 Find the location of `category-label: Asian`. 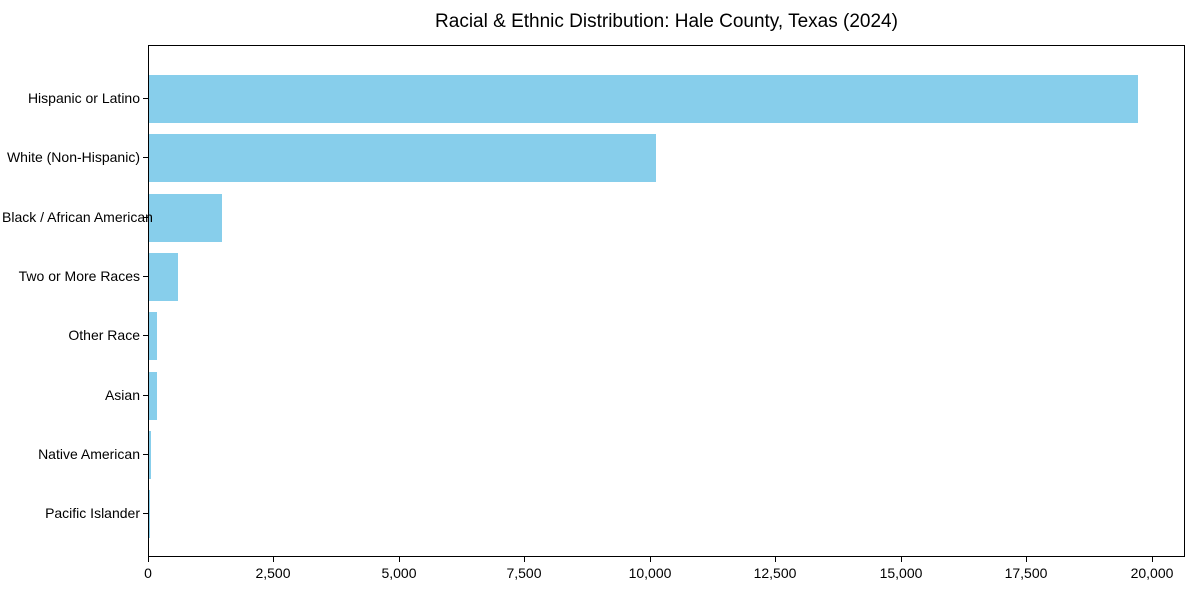

category-label: Asian is located at coordinates (122, 395).